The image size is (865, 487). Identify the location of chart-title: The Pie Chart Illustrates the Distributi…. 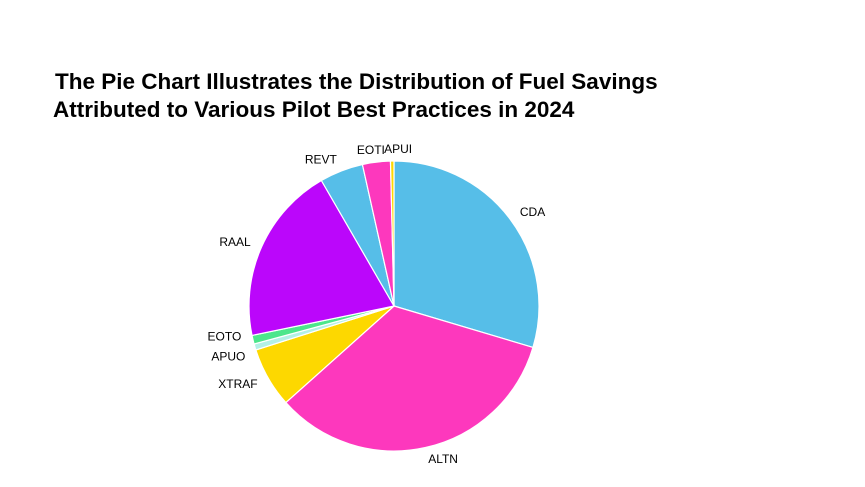
(444, 96).